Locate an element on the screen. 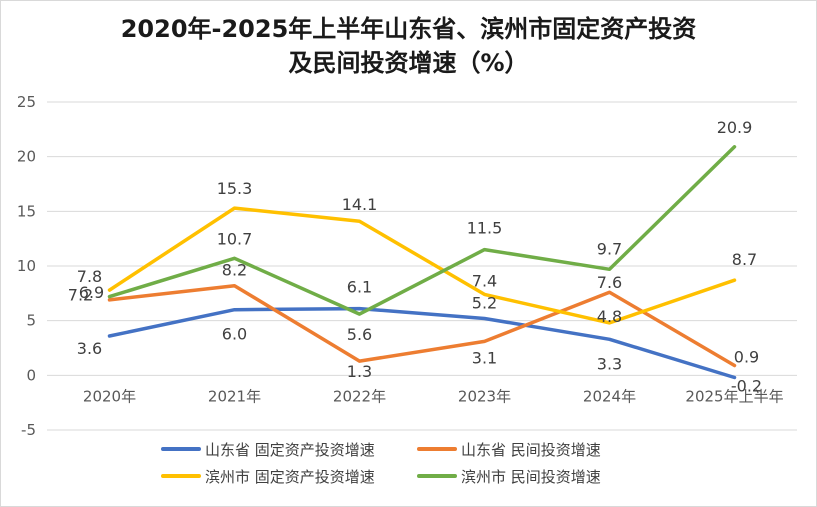 The width and height of the screenshot is (817, 507). x-tick-label: 2025年上半年 is located at coordinates (734, 396).